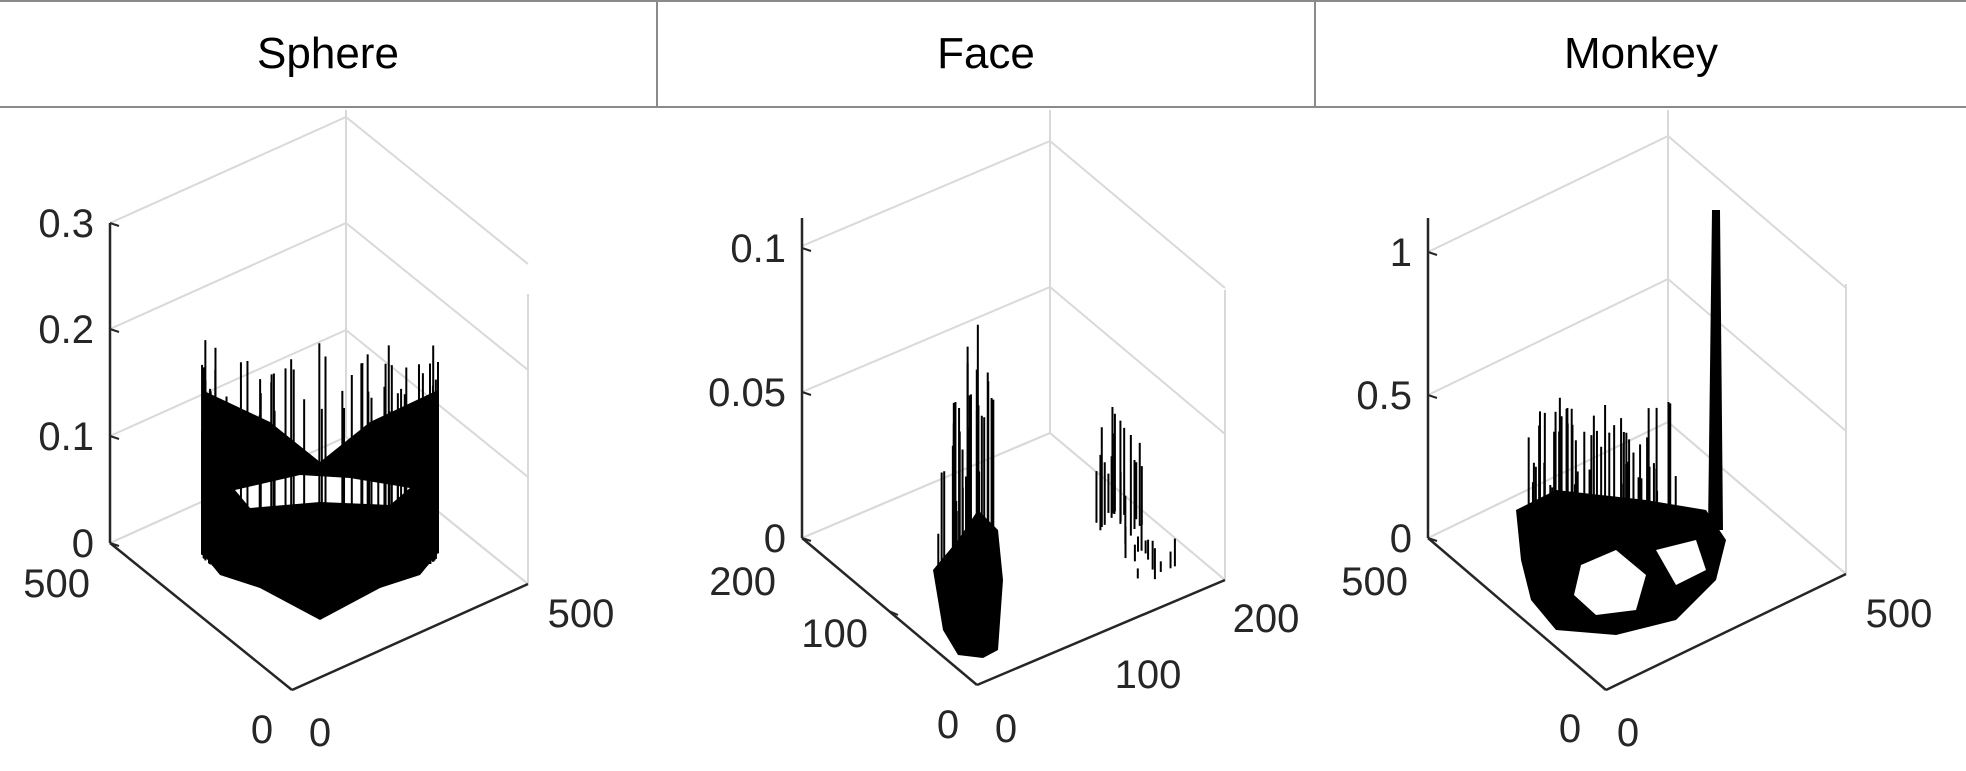 The height and width of the screenshot is (771, 1966). Describe the element at coordinates (66, 224) in the screenshot. I see `z-tick-label: 0.3` at that location.